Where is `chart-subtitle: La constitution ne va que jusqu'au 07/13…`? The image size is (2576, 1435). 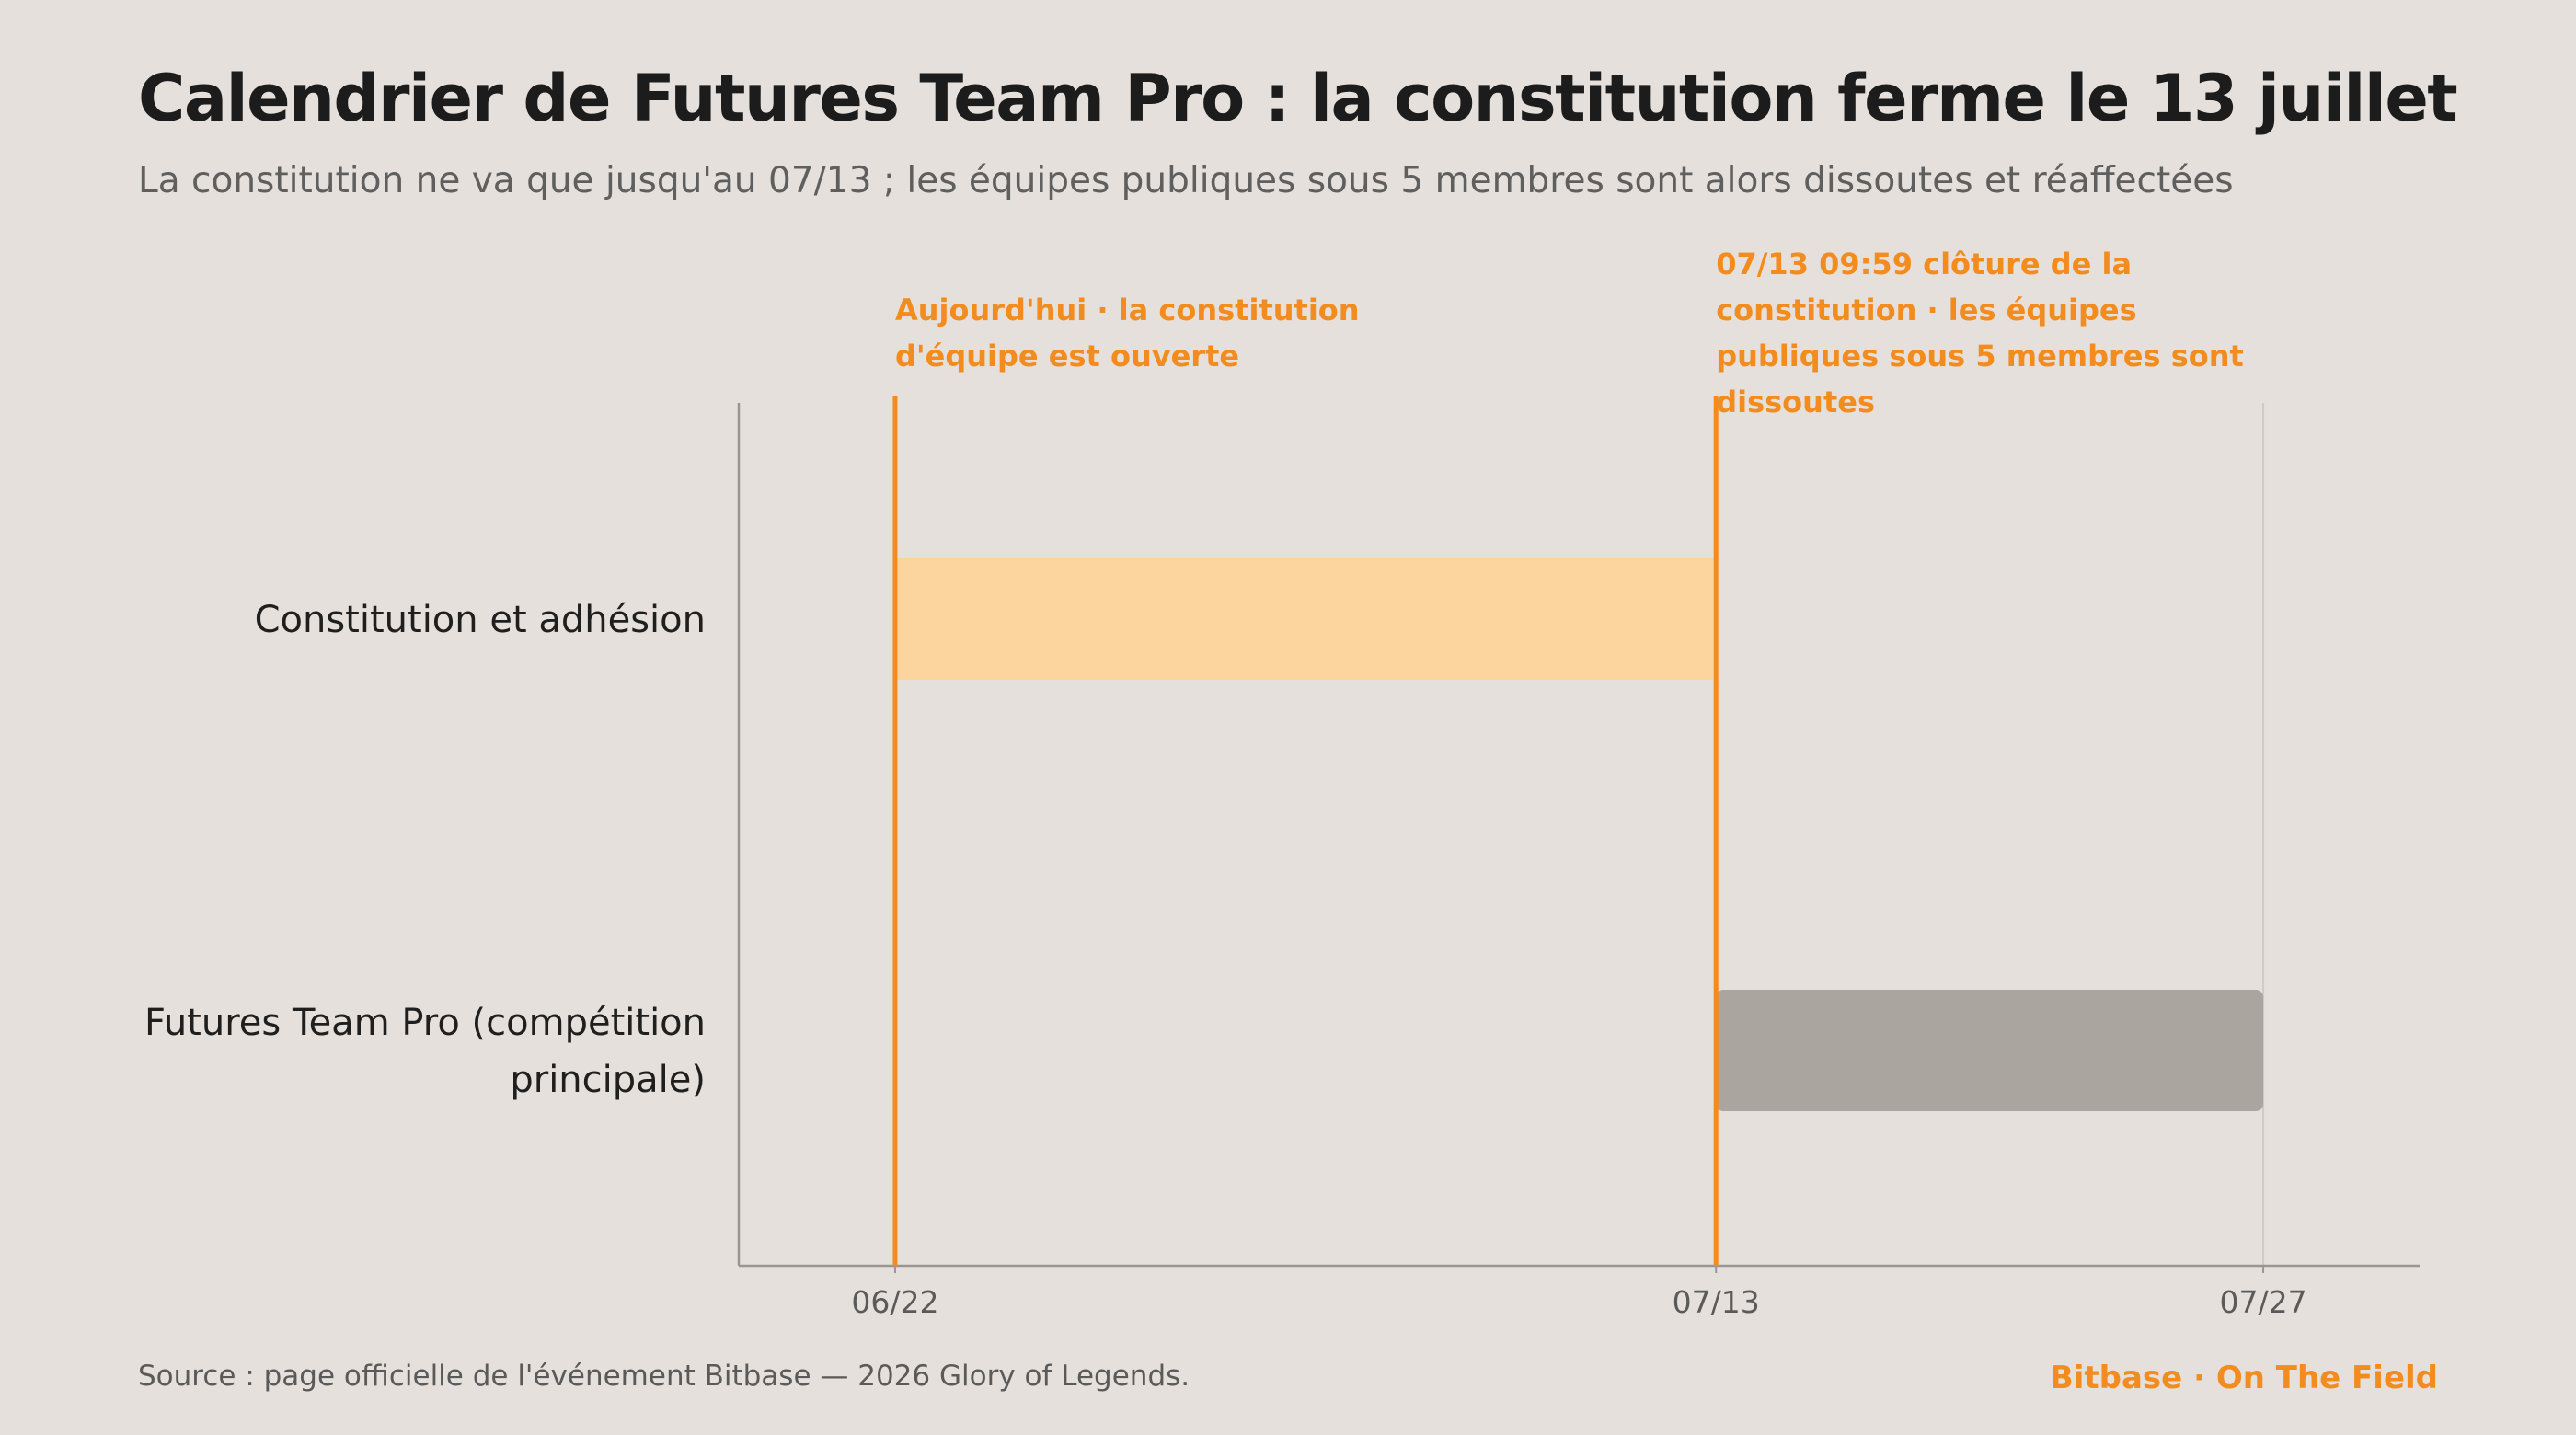 chart-subtitle: La constitution ne va que jusqu'au 07/13… is located at coordinates (1186, 180).